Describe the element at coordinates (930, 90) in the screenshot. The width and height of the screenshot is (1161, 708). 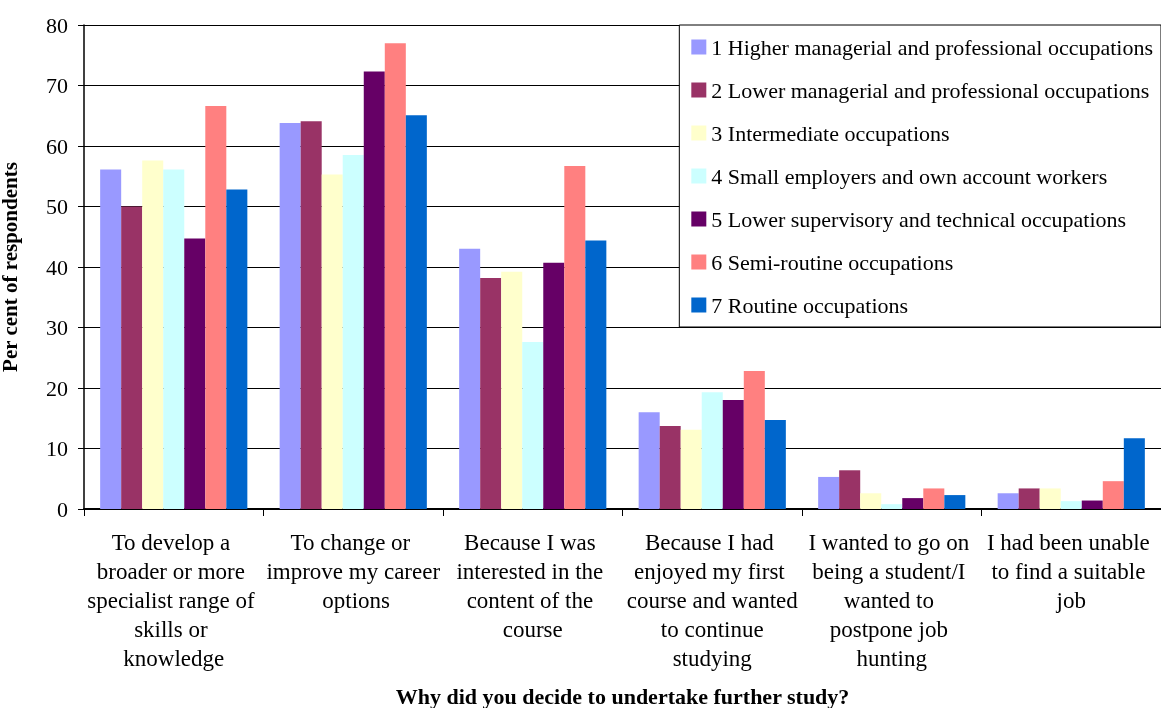
I see `legend-label: 2 Lower managerial and professional occupations` at that location.